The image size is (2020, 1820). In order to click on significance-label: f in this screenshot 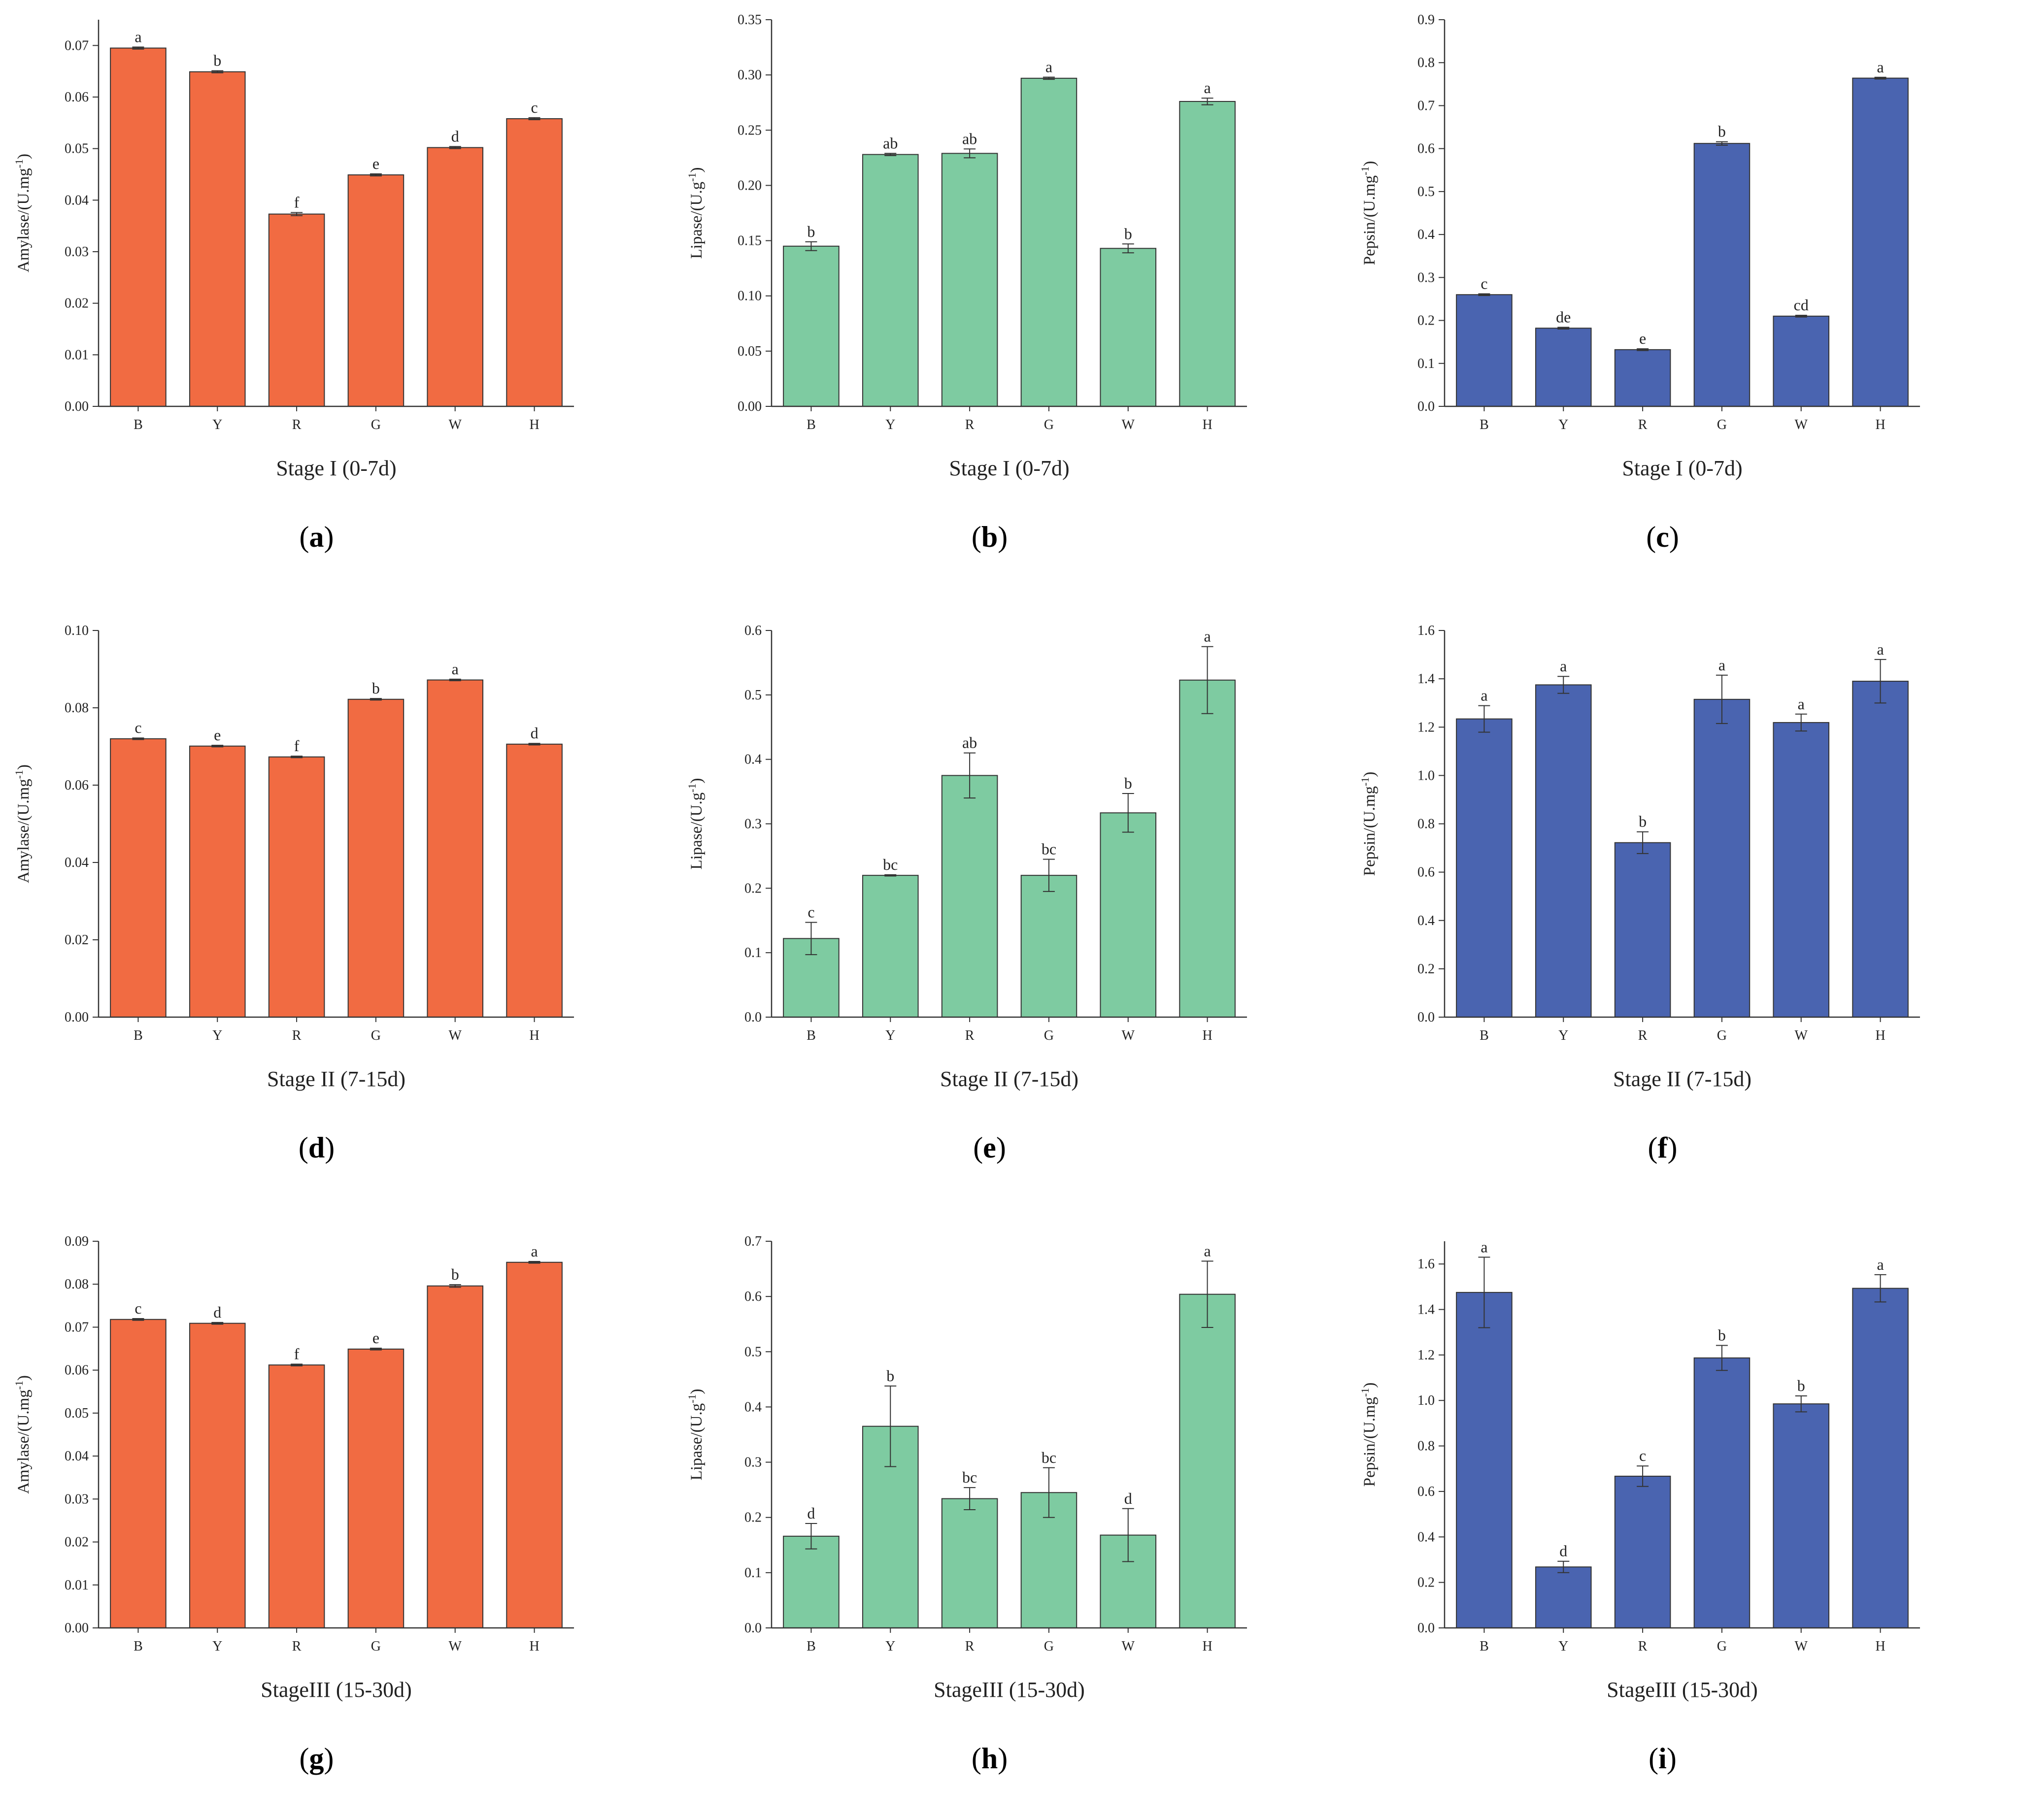, I will do `click(297, 746)`.